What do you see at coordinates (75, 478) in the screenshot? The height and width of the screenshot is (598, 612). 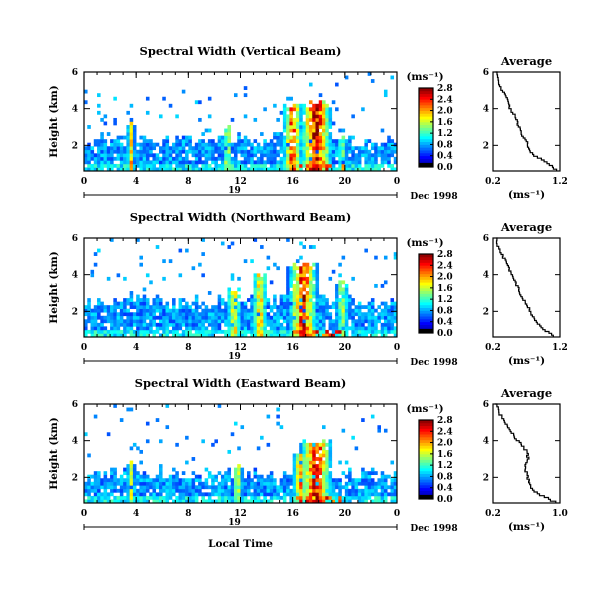 I see `y-tick-label: 2` at bounding box center [75, 478].